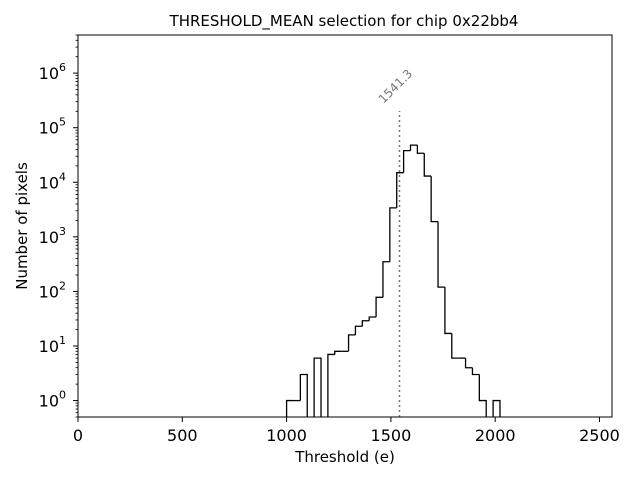  Describe the element at coordinates (495, 435) in the screenshot. I see `x-tick-label: 2000` at that location.